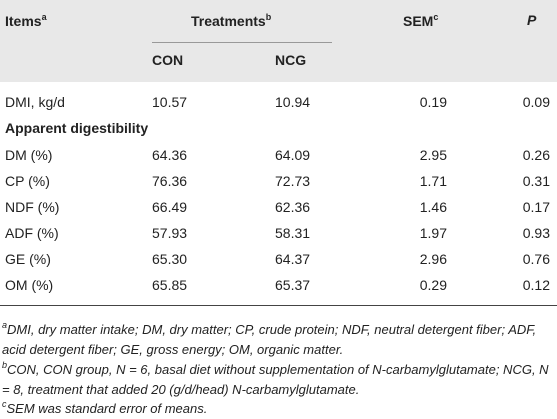 This screenshot has width=557, height=419. Describe the element at coordinates (170, 259) in the screenshot. I see `cell: 65.30` at that location.